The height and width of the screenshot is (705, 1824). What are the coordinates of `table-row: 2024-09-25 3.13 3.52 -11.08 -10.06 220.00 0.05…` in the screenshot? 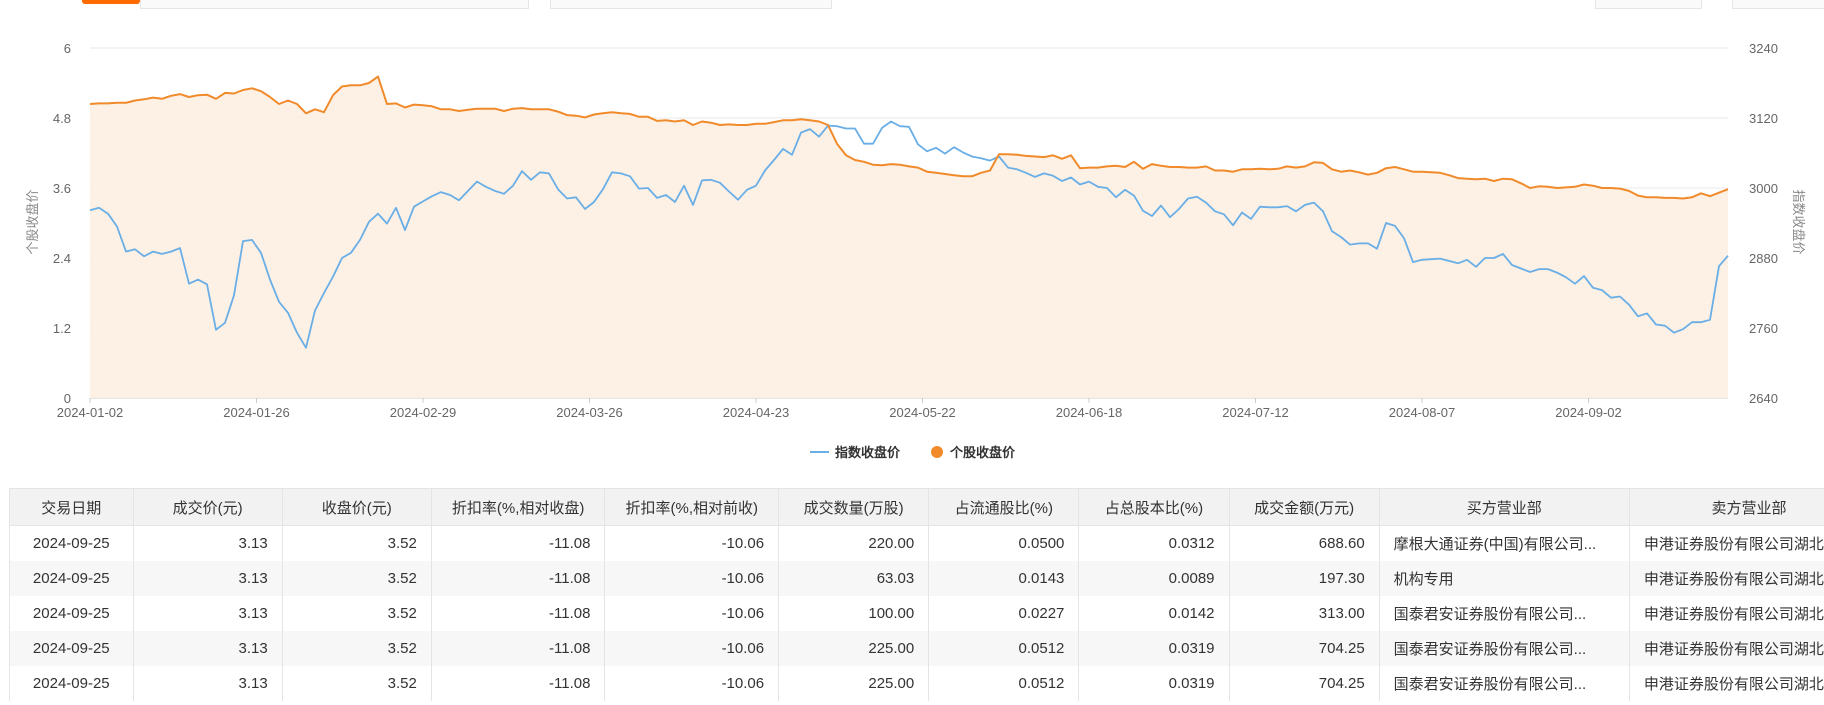 It's located at (916, 543).